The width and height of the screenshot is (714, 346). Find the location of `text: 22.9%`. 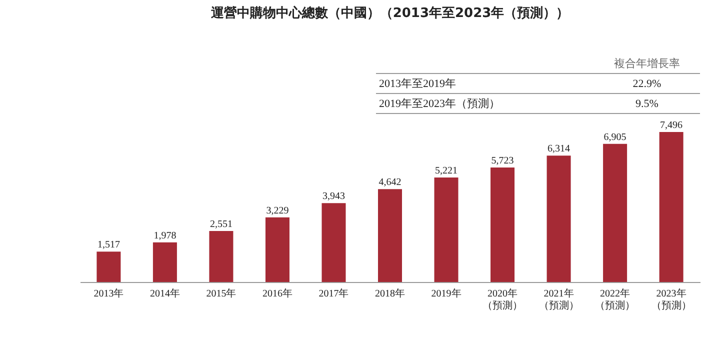

text: 22.9% is located at coordinates (647, 84).